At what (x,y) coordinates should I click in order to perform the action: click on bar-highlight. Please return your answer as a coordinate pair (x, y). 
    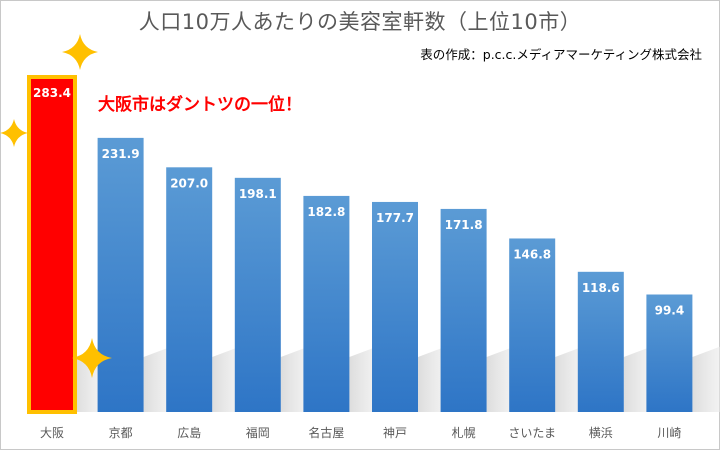
    Looking at the image, I should click on (52, 244).